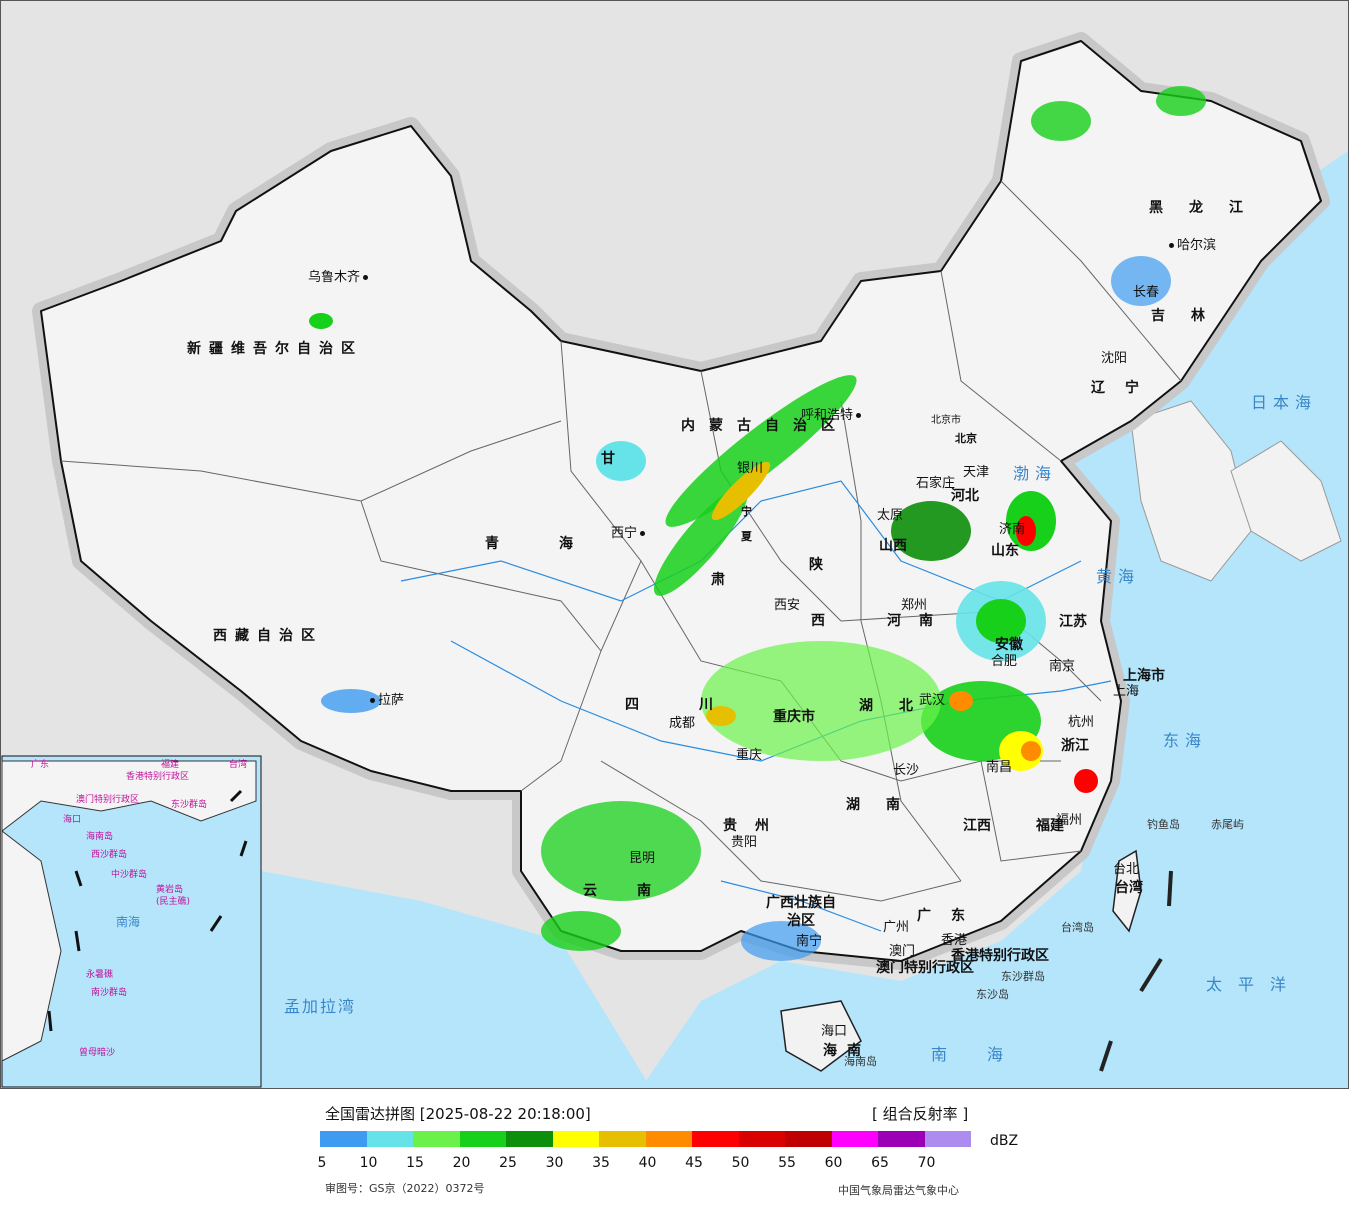 The height and width of the screenshot is (1208, 1349). Describe the element at coordinates (173, 902) in the screenshot. I see `inset-label-minzhu: (民主礁)` at that location.